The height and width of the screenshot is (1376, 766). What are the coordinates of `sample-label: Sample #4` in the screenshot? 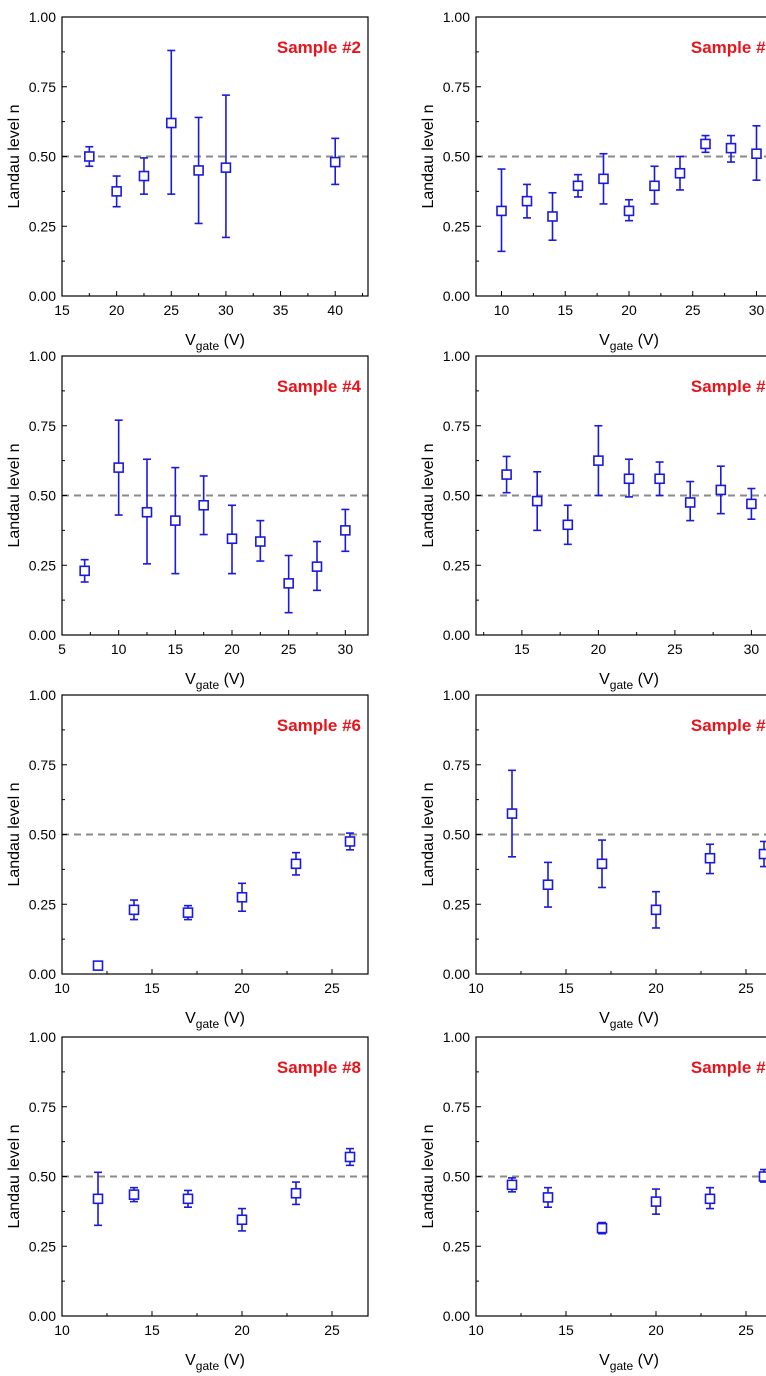 It's located at (319, 386).